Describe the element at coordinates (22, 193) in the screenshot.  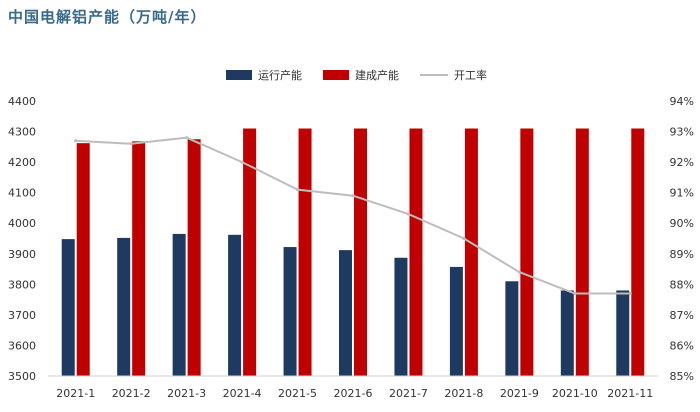
I see `y-left-tick-label: 4100` at that location.